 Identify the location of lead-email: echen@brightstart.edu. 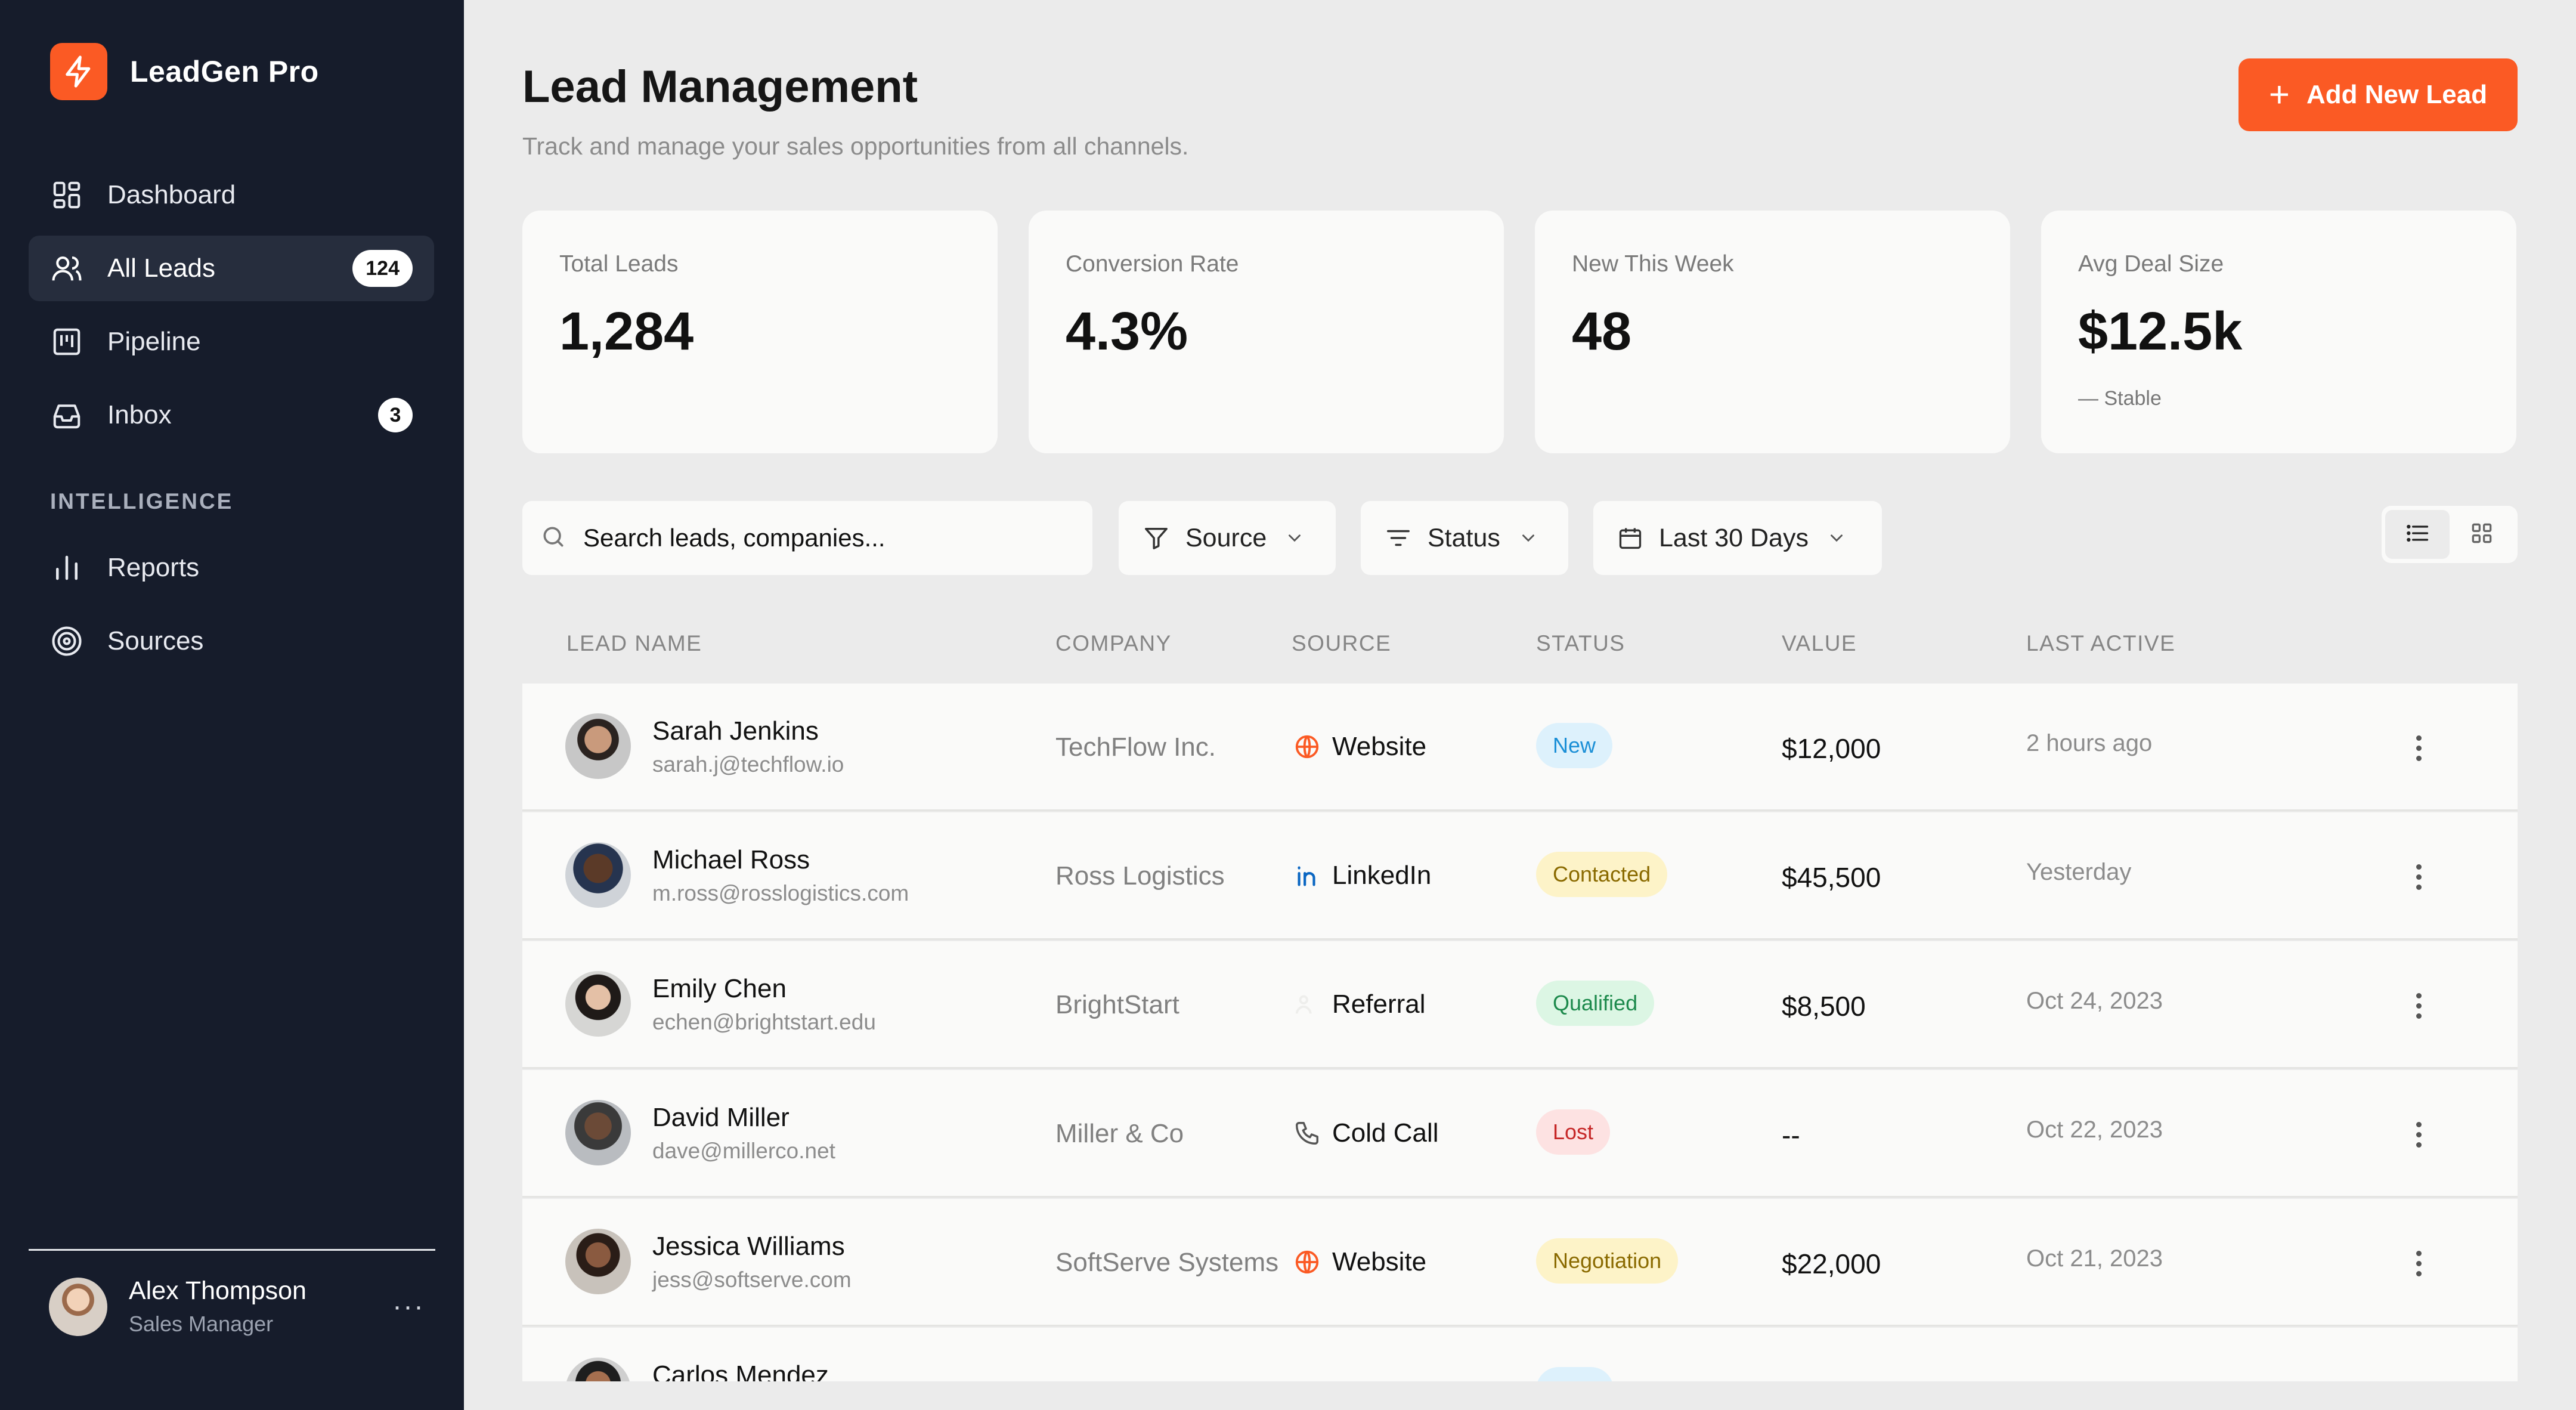
(764, 1022).